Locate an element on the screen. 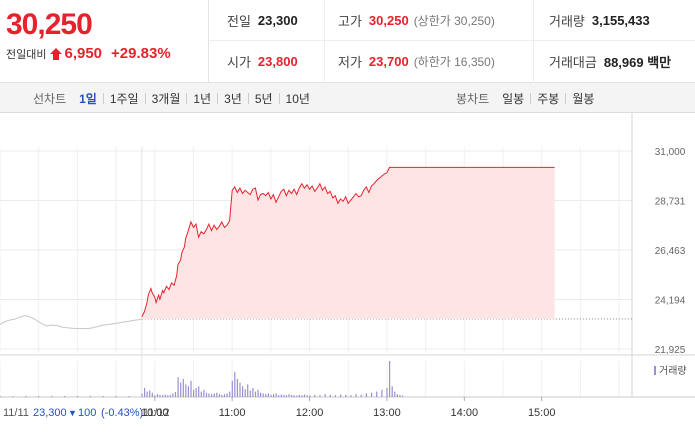 This screenshot has width=695, height=433. x-tick-label: 15:00 is located at coordinates (542, 413).